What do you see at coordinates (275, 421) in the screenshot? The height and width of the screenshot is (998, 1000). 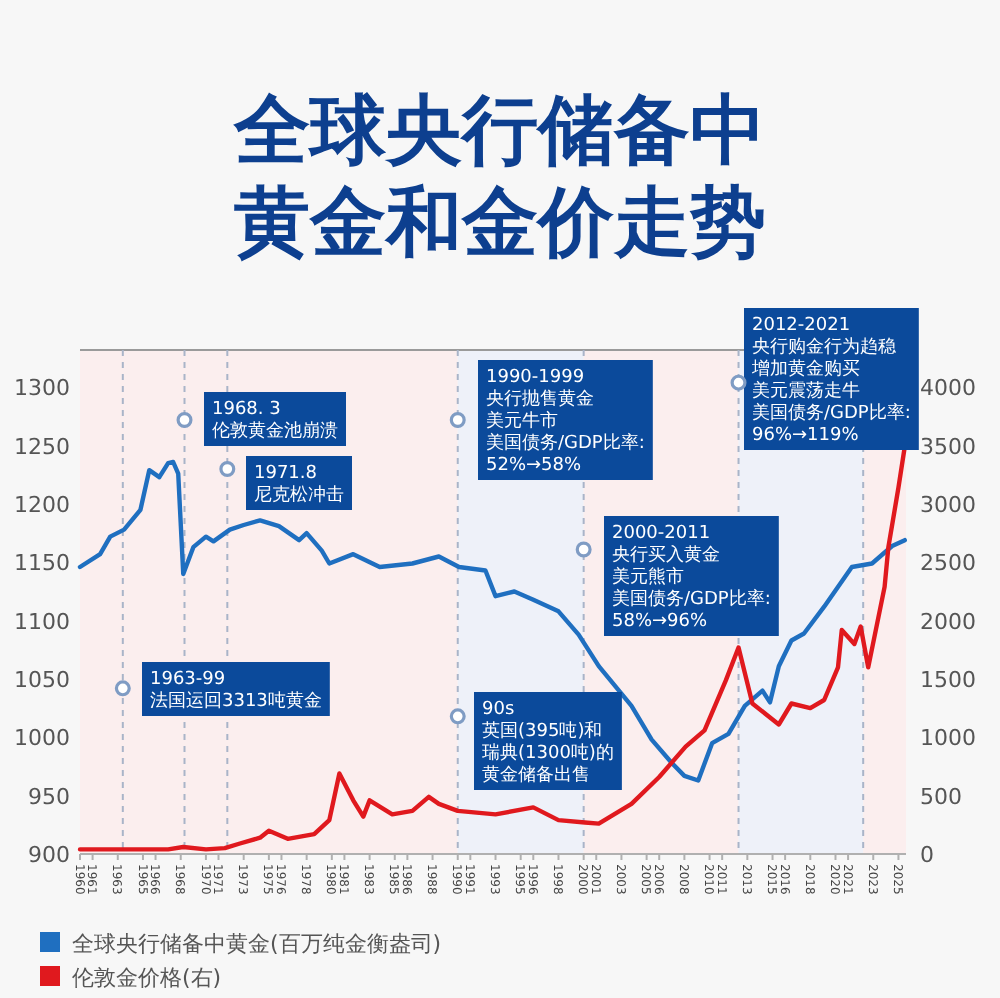 I see `annotation: 1968. 3 伦敦黄金池崩溃` at bounding box center [275, 421].